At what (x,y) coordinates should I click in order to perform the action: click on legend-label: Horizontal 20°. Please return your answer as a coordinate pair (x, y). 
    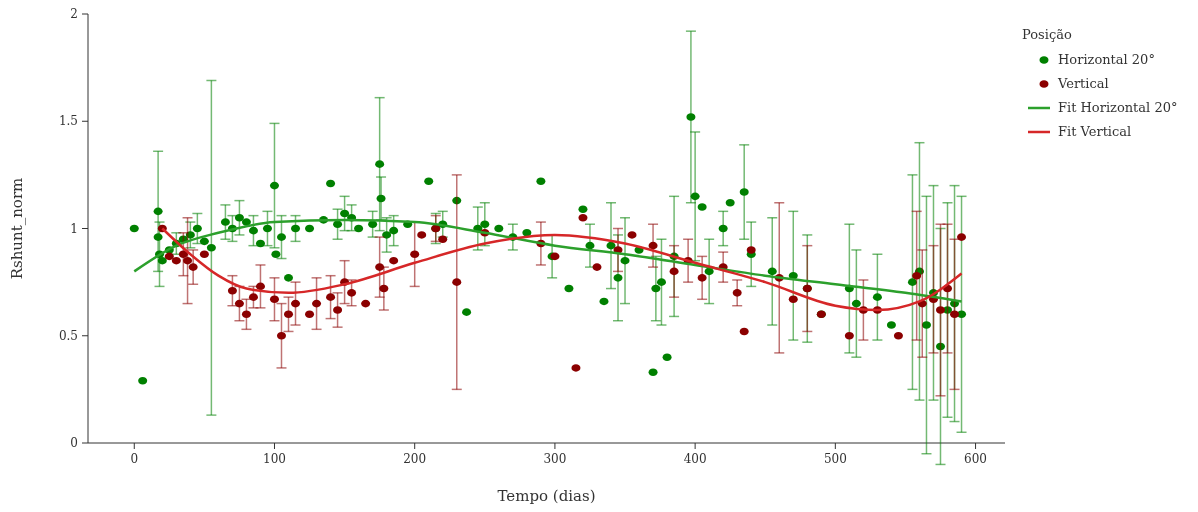
    Looking at the image, I should click on (1106, 59).